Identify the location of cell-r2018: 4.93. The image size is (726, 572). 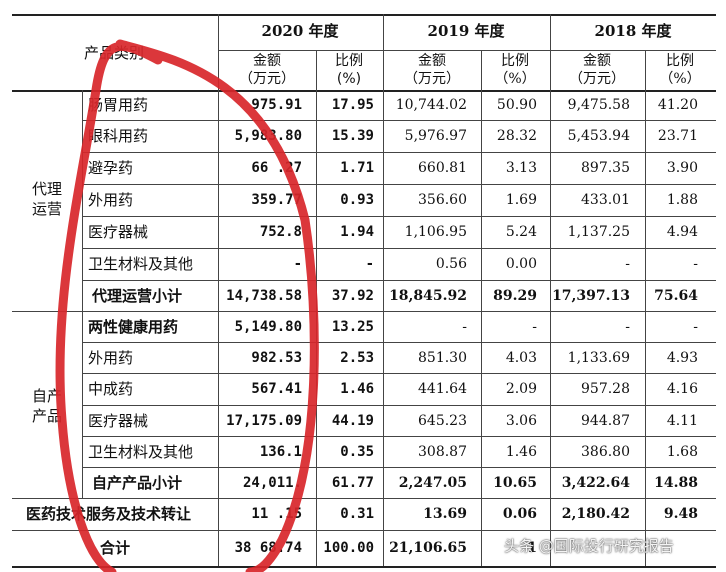
(682, 357).